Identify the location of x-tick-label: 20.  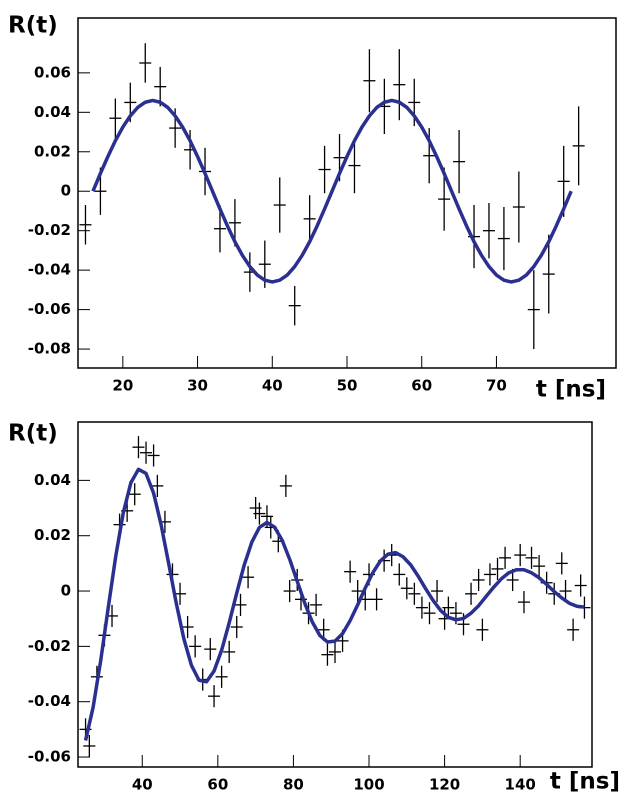
(122, 386).